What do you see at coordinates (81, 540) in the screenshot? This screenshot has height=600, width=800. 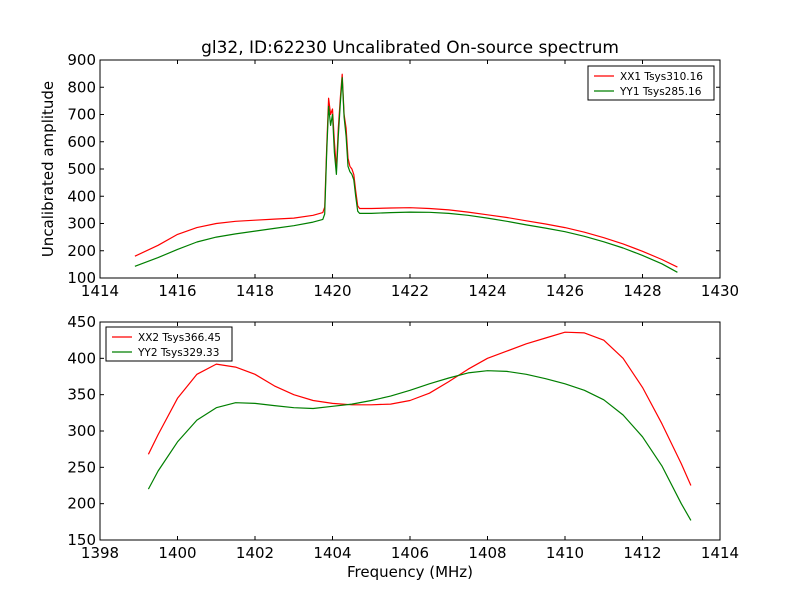 I see `bottom-y-tick-label: 150` at bounding box center [81, 540].